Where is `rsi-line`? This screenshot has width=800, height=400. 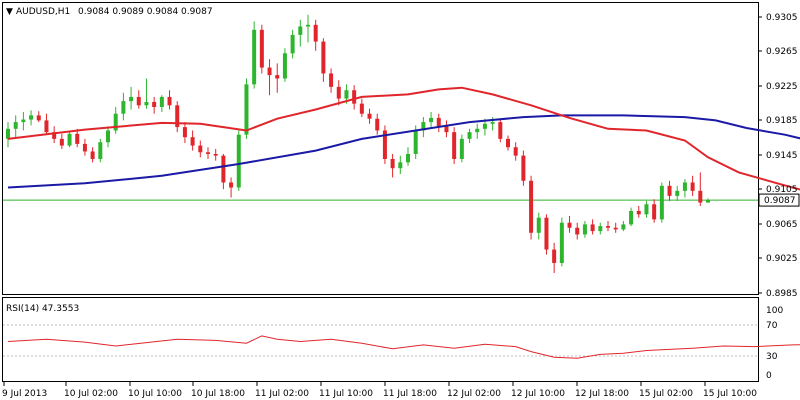
rsi-line is located at coordinates (403, 347).